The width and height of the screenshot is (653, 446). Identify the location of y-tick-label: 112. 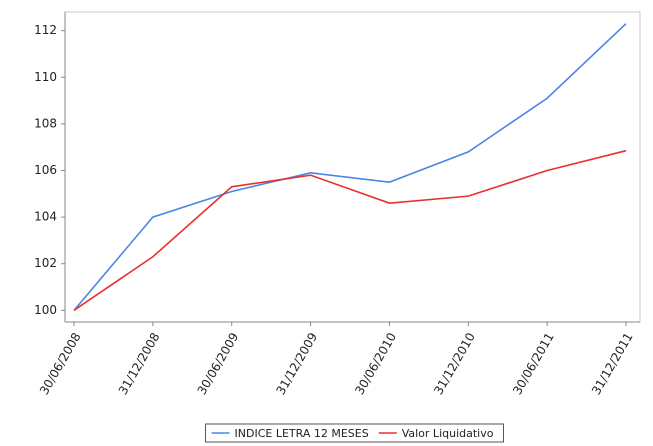
(45, 30).